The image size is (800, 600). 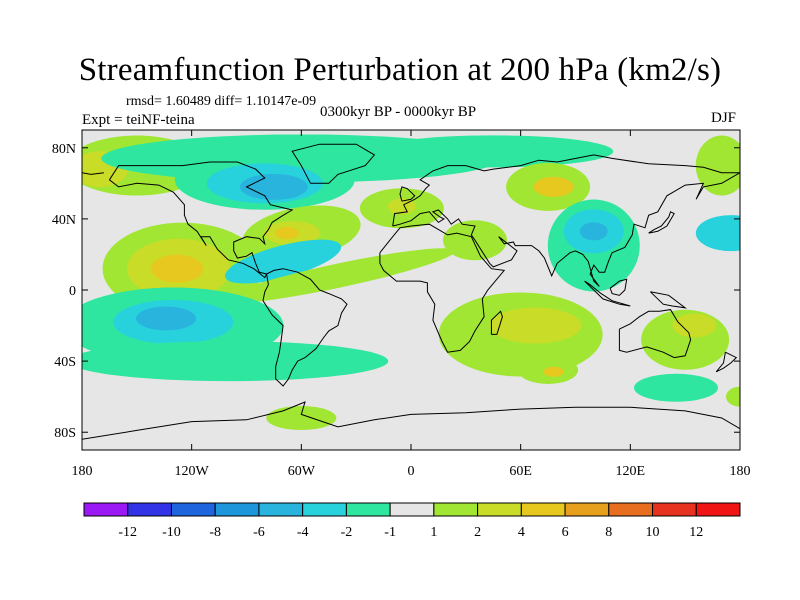 What do you see at coordinates (286, 233) in the screenshot?
I see `n-atlantic-positive-inner` at bounding box center [286, 233].